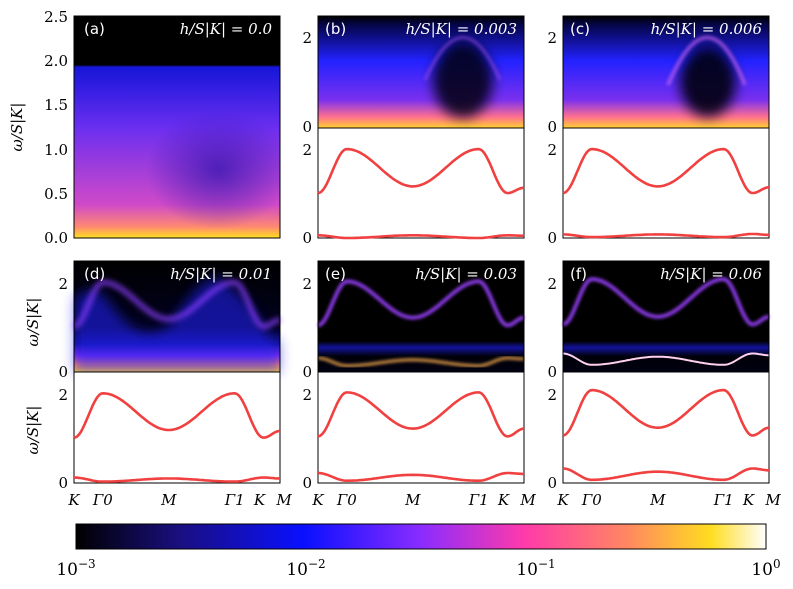 The height and width of the screenshot is (589, 793). What do you see at coordinates (421, 536) in the screenshot?
I see `colorbar-gradient` at bounding box center [421, 536].